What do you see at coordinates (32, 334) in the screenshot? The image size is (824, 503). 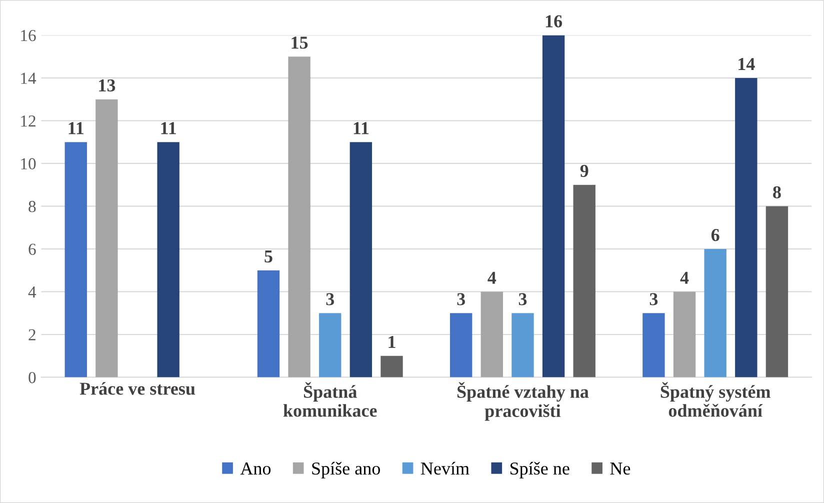 I see `y-tick-label: 2` at bounding box center [32, 334].